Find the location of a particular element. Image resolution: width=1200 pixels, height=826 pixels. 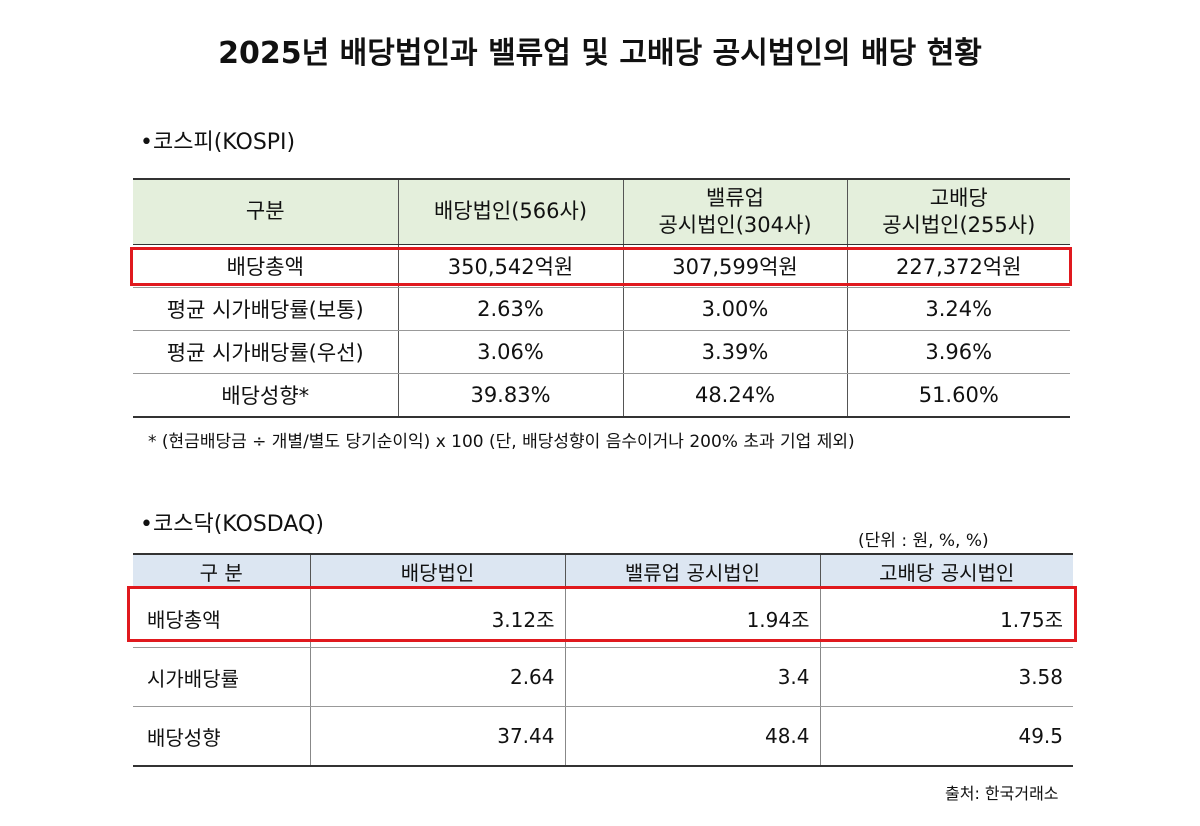

header-line: 밸류업 is located at coordinates (735, 197).